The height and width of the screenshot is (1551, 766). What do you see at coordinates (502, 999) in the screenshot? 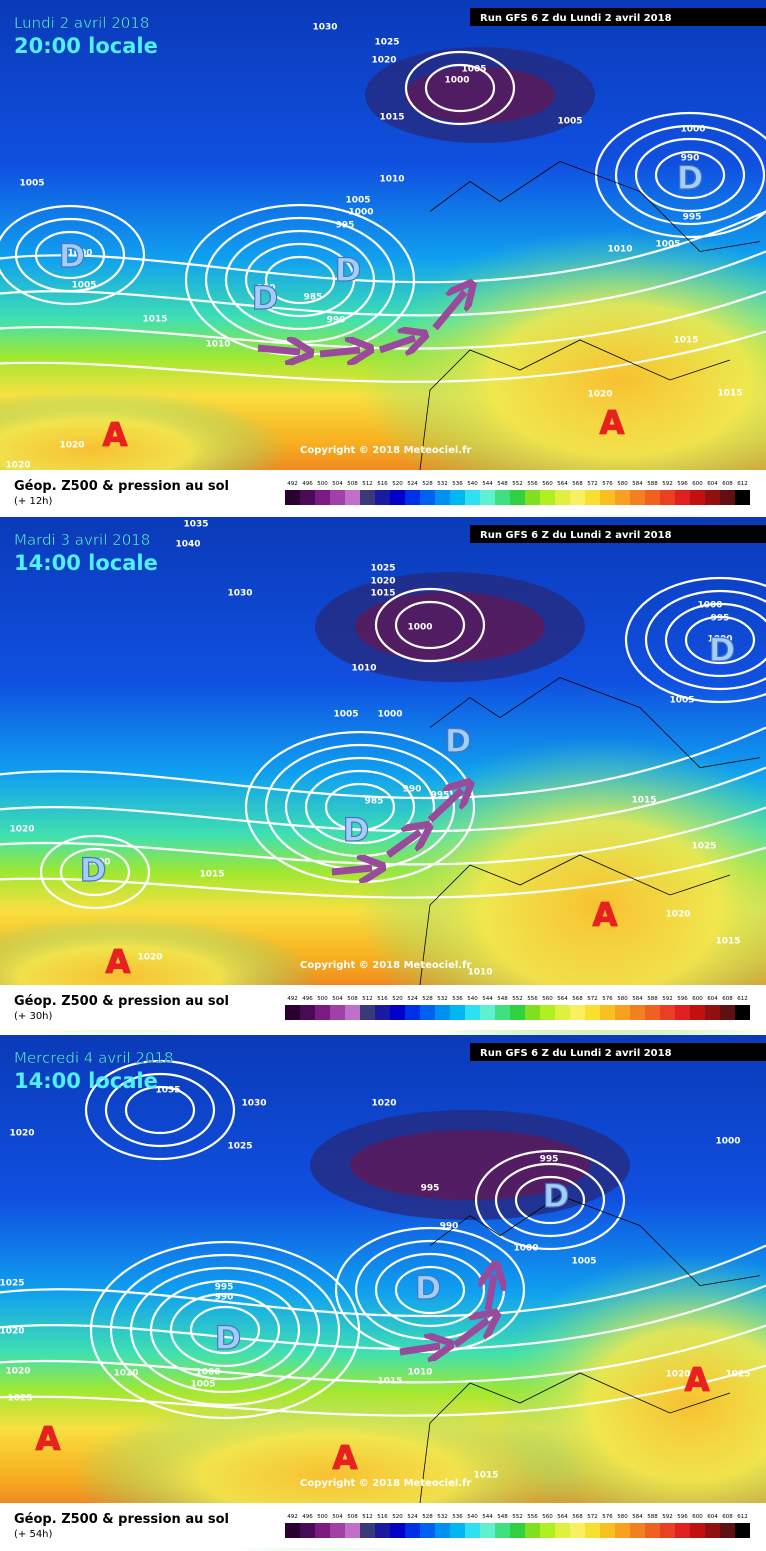
I see `scale-label: 548` at bounding box center [502, 999].